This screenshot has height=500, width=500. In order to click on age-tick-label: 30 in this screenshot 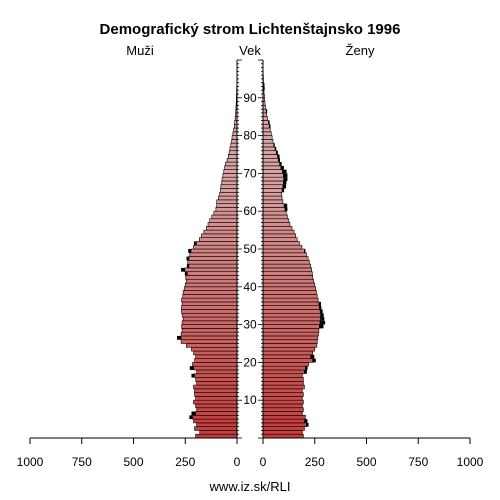, I will do `click(250, 325)`.